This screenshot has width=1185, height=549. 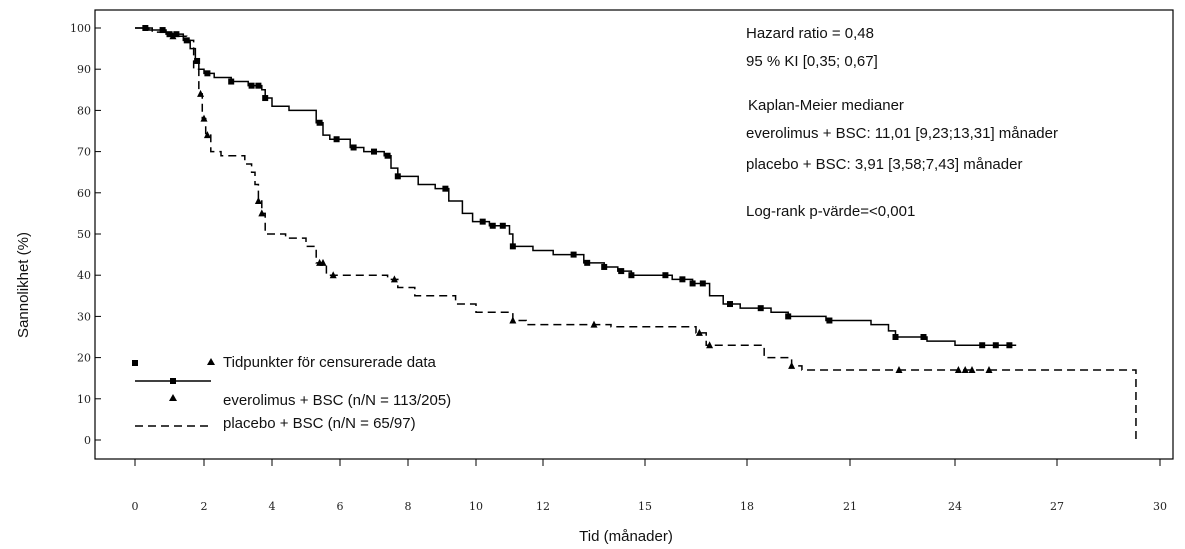 What do you see at coordinates (649, 486) in the screenshot?
I see `x-axis: 0 2 4 6 8 10 12 15 18 21 24 27 30` at bounding box center [649, 486].